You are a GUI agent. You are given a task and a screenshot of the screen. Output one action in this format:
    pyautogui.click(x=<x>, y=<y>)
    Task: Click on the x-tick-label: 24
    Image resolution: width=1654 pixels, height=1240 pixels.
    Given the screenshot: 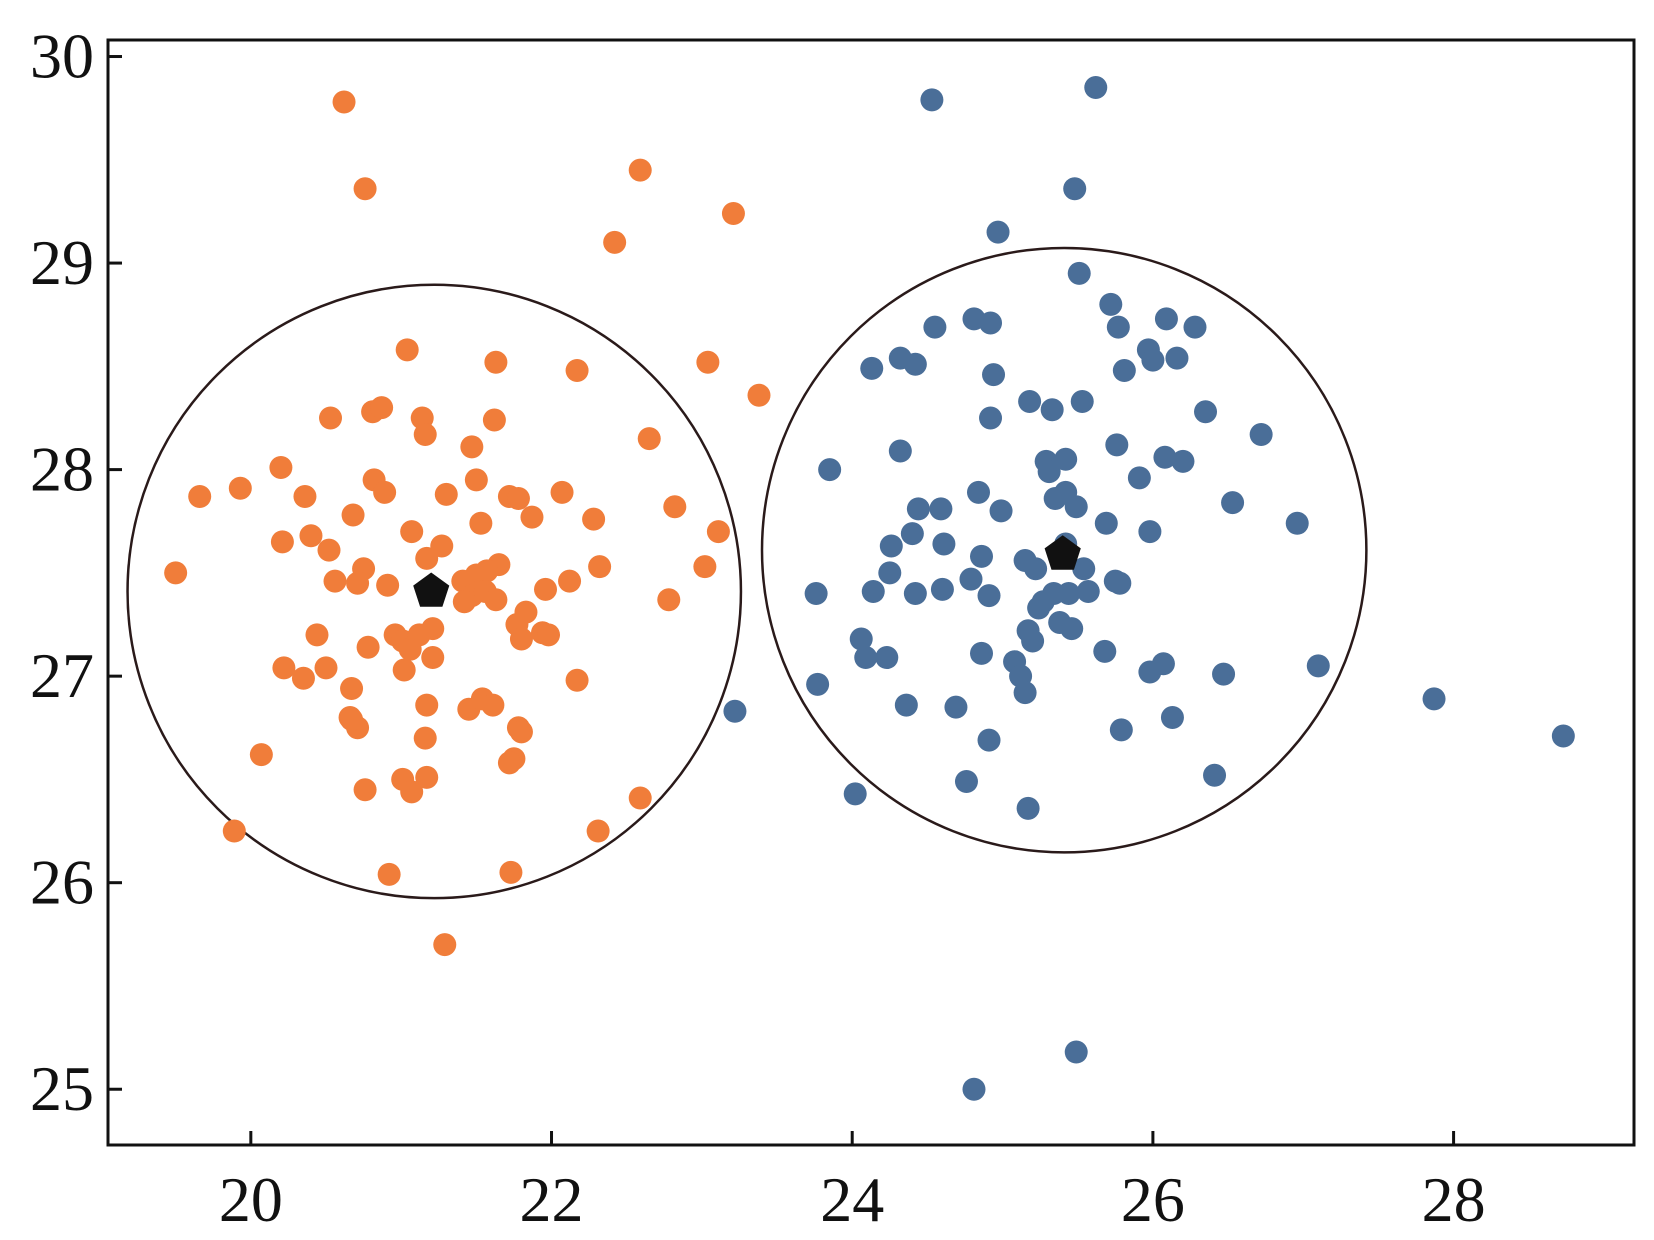 What is the action you would take?
    pyautogui.click(x=852, y=1199)
    